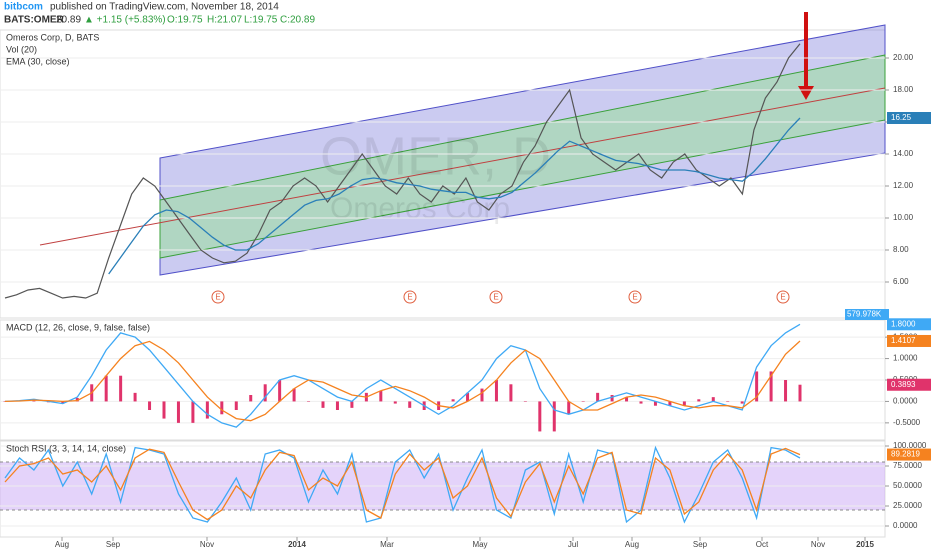  I want to click on x-tick-label: Mar, so click(387, 544).